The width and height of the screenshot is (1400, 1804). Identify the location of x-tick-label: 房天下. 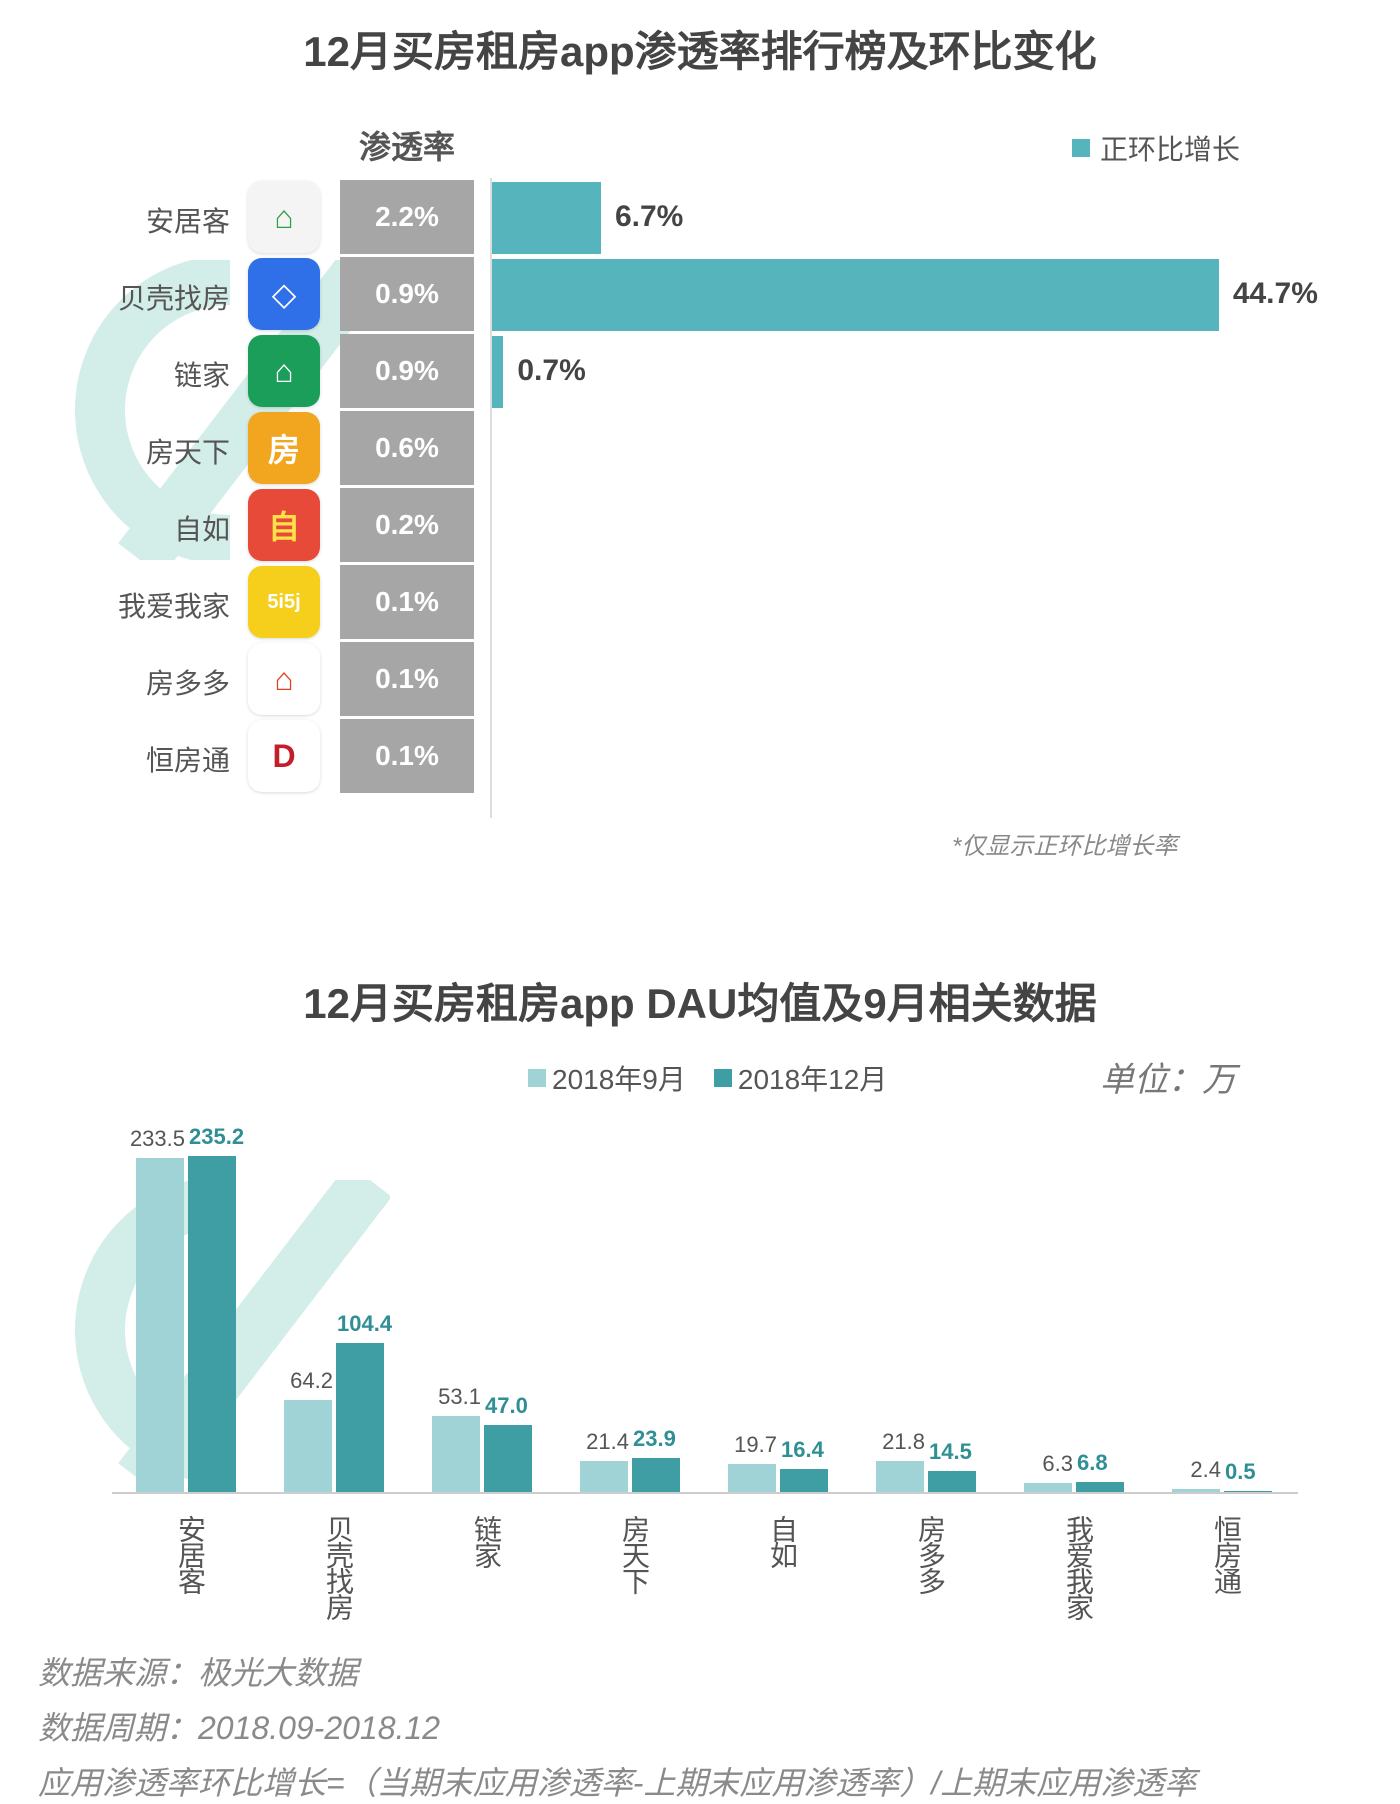
(634, 1554).